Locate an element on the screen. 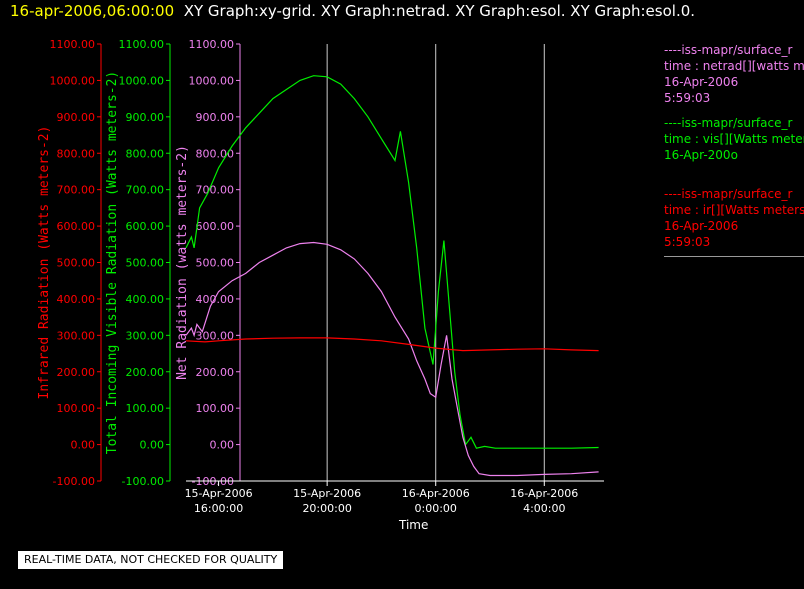  ir-tick-label: 500.00 is located at coordinates (76, 263).